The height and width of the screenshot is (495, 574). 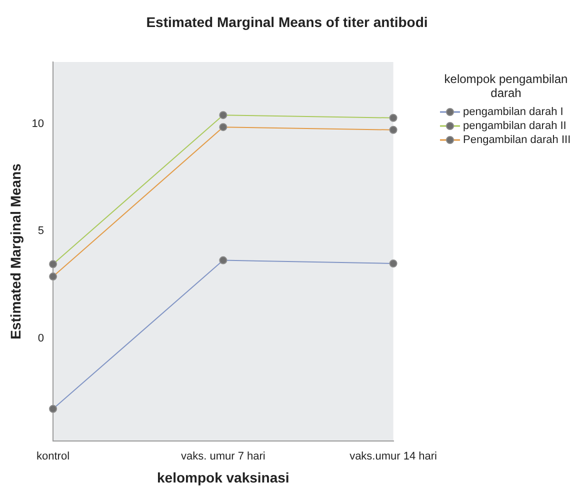 I want to click on y-axis-title: Estimated Marginal Means, so click(x=15, y=251).